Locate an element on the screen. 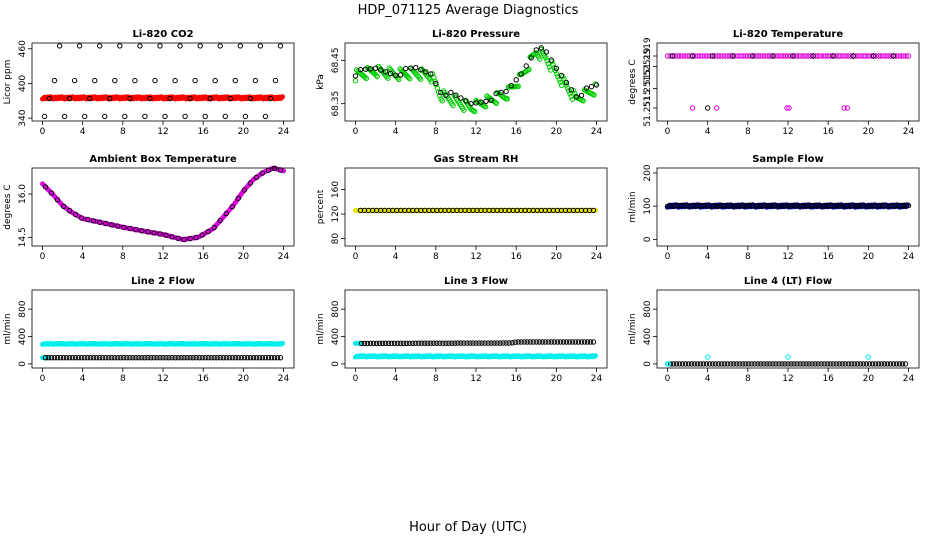  panel-2: Li-820 Pressure kPa 0 4 8 12 16 20 24 68.35 68.45 is located at coordinates (462, 83).